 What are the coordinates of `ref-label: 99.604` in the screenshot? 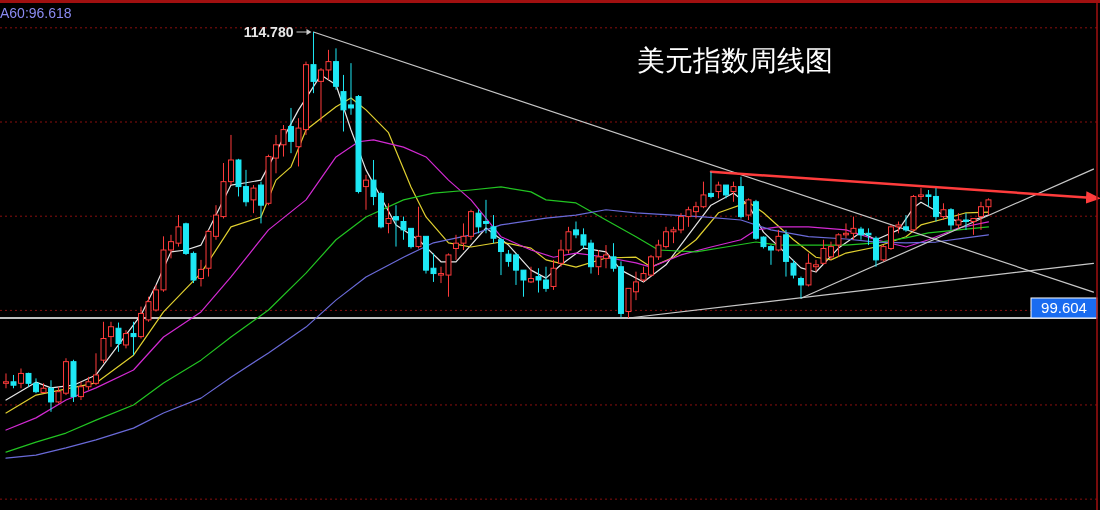 It's located at (1064, 308).